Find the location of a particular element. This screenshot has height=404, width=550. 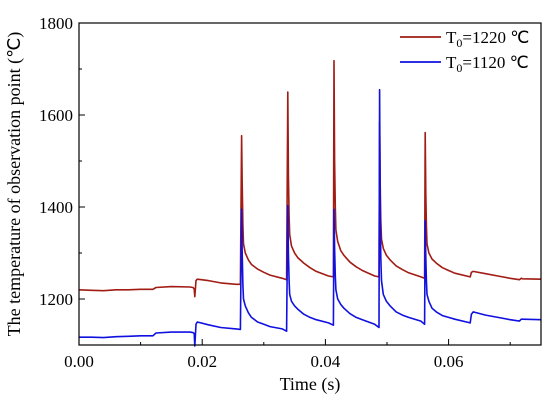

legend-label-1: T0=1220 ℃ is located at coordinates (487, 39).